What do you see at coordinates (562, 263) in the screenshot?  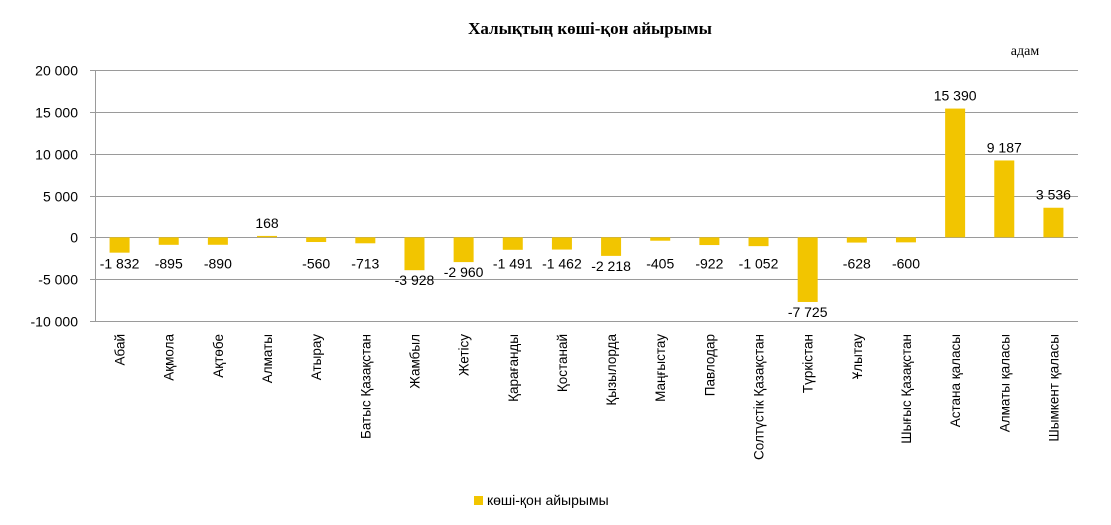 I see `data-label: -1 462` at bounding box center [562, 263].